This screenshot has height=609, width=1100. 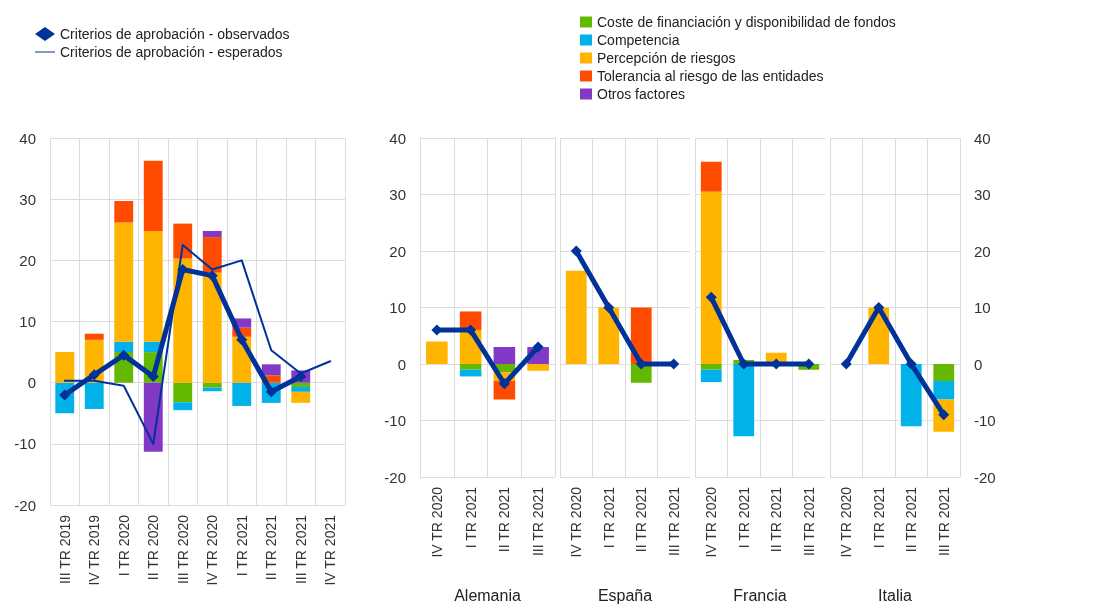 I want to click on legend-label: Competencia, so click(x=638, y=40).